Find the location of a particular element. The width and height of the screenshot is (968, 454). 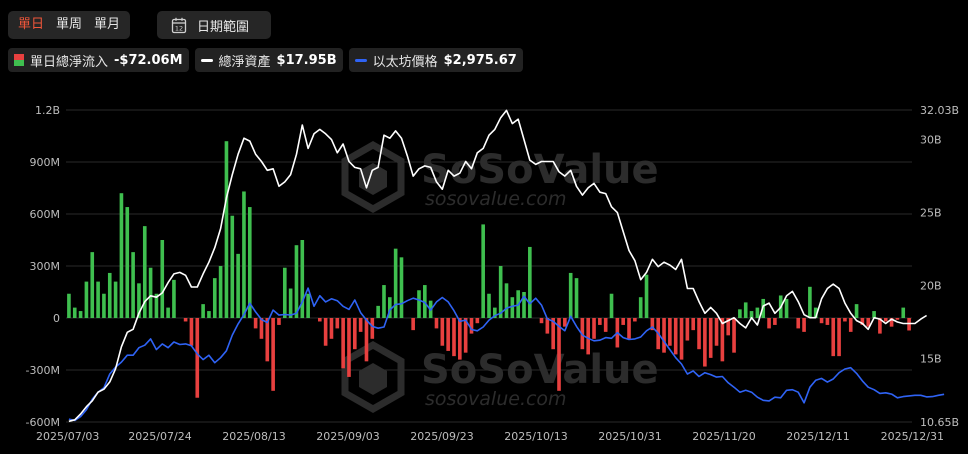

y-right-tick-label: 30B is located at coordinates (931, 140).